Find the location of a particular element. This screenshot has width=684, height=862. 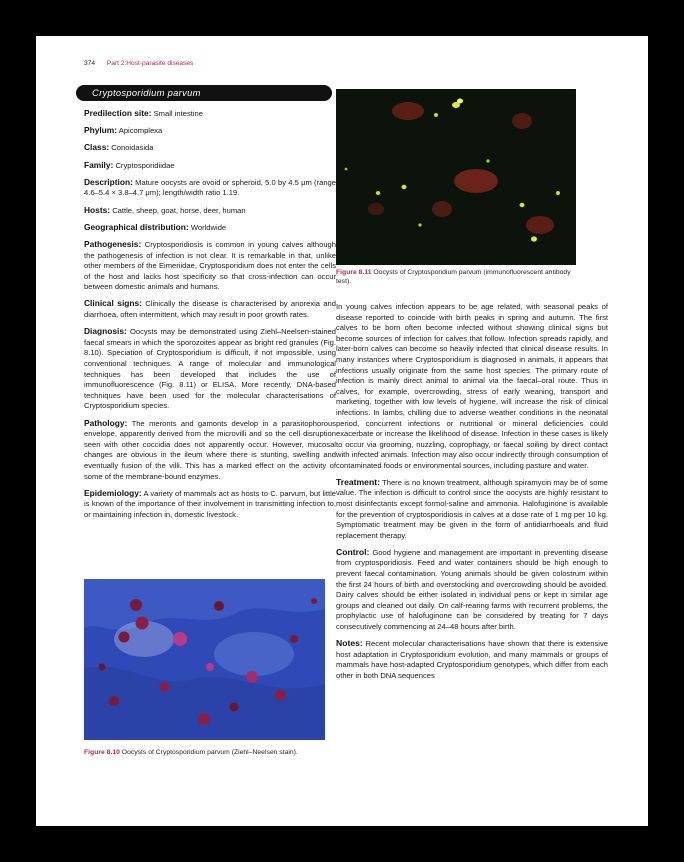

figure-label: Figure 8.10 is located at coordinates (102, 752).